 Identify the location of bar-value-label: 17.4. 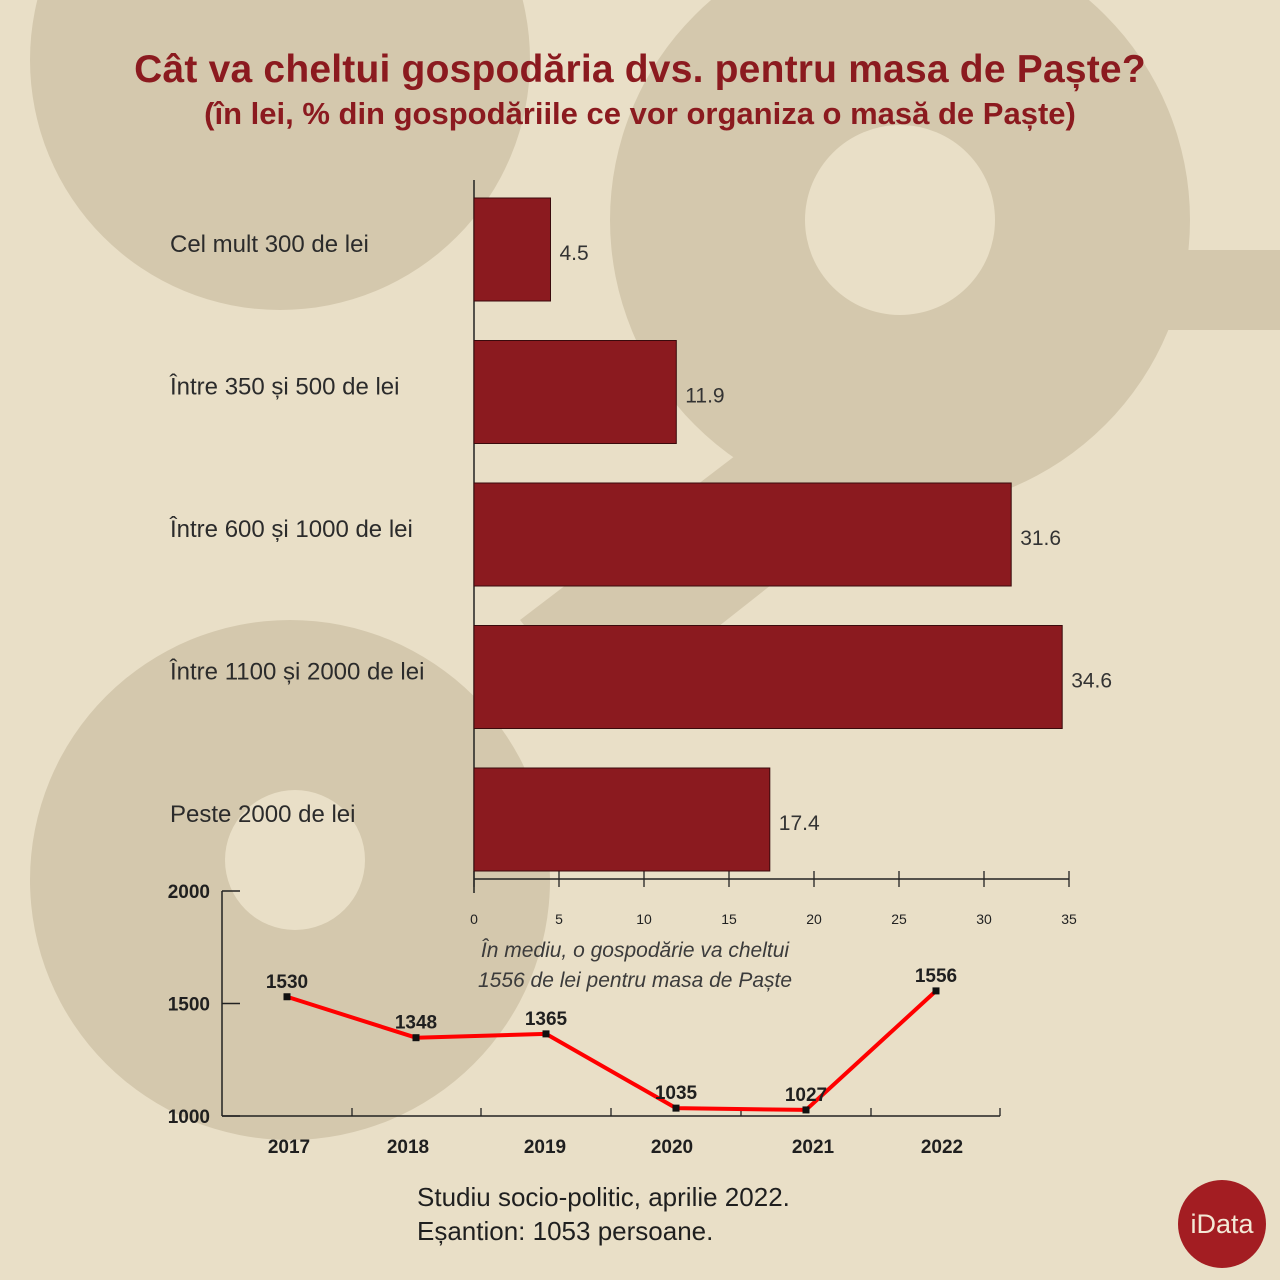
(799, 823).